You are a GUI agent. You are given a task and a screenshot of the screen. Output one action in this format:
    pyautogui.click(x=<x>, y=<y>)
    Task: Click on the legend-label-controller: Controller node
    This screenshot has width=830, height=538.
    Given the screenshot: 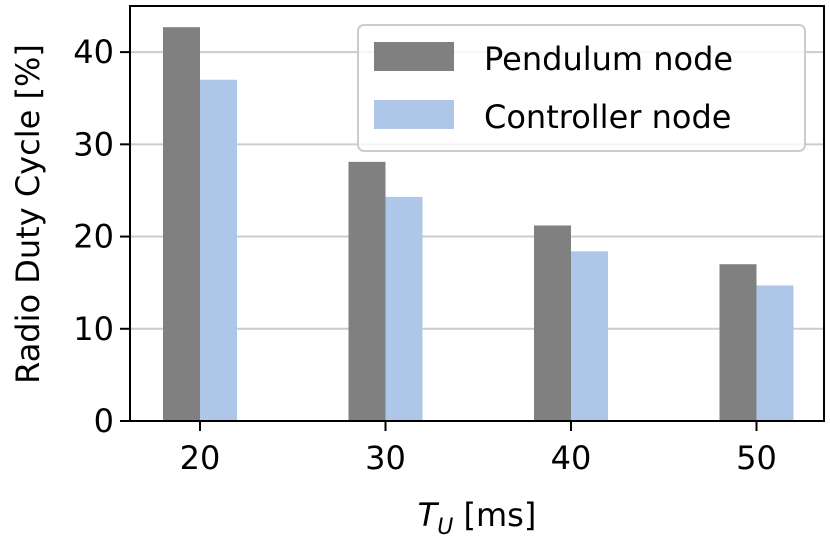 What is the action you would take?
    pyautogui.click(x=607, y=117)
    